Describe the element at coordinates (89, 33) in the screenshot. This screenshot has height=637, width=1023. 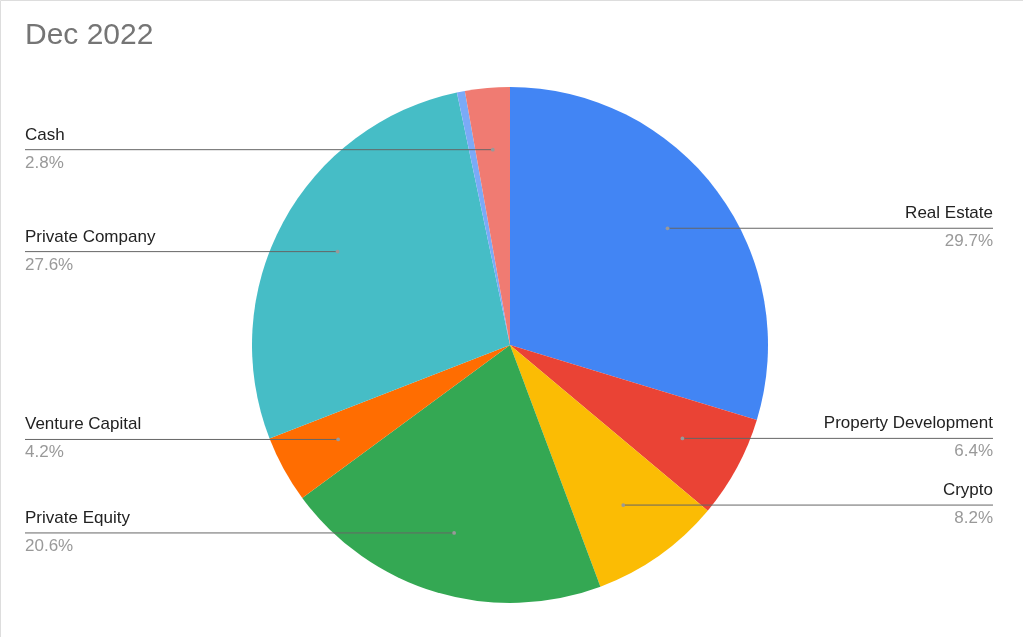
I see `chart-title: Dec 2022` at that location.